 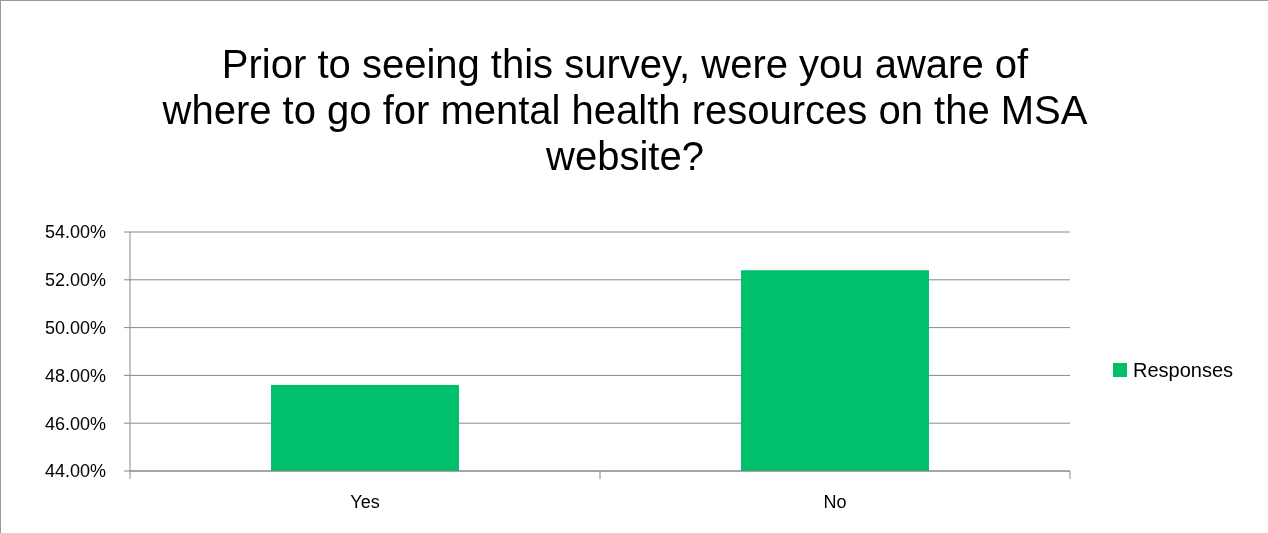 What do you see at coordinates (1183, 370) in the screenshot?
I see `legend-label: Responses` at bounding box center [1183, 370].